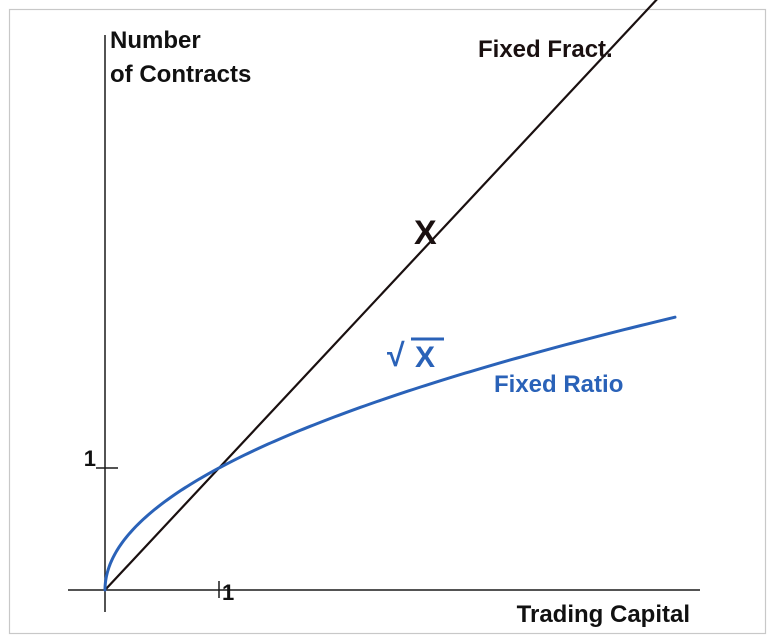 This screenshot has width=777, height=644. Describe the element at coordinates (545, 49) in the screenshot. I see `series-name-fixed-fract: Fixed Fract.` at that location.